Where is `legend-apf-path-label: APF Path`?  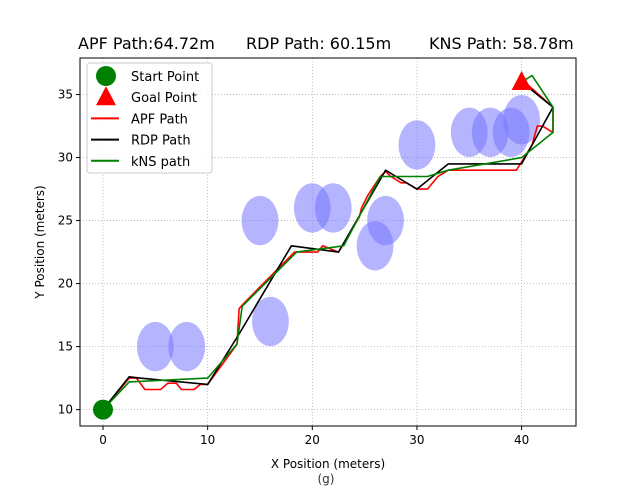 legend-apf-path-label: APF Path is located at coordinates (159, 119).